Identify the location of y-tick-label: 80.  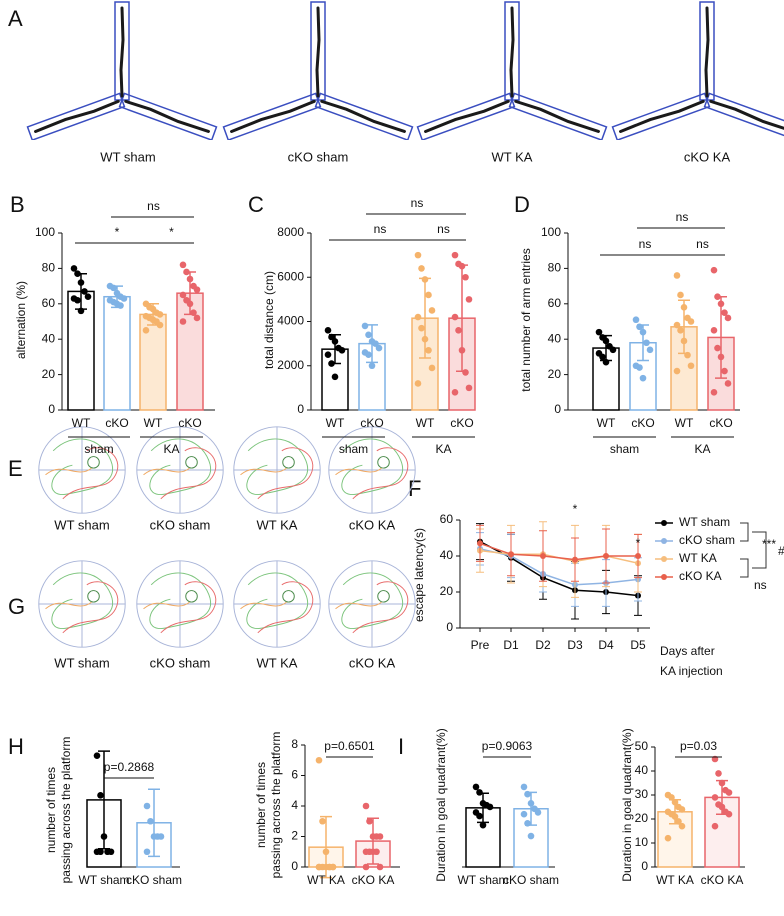
(555, 268).